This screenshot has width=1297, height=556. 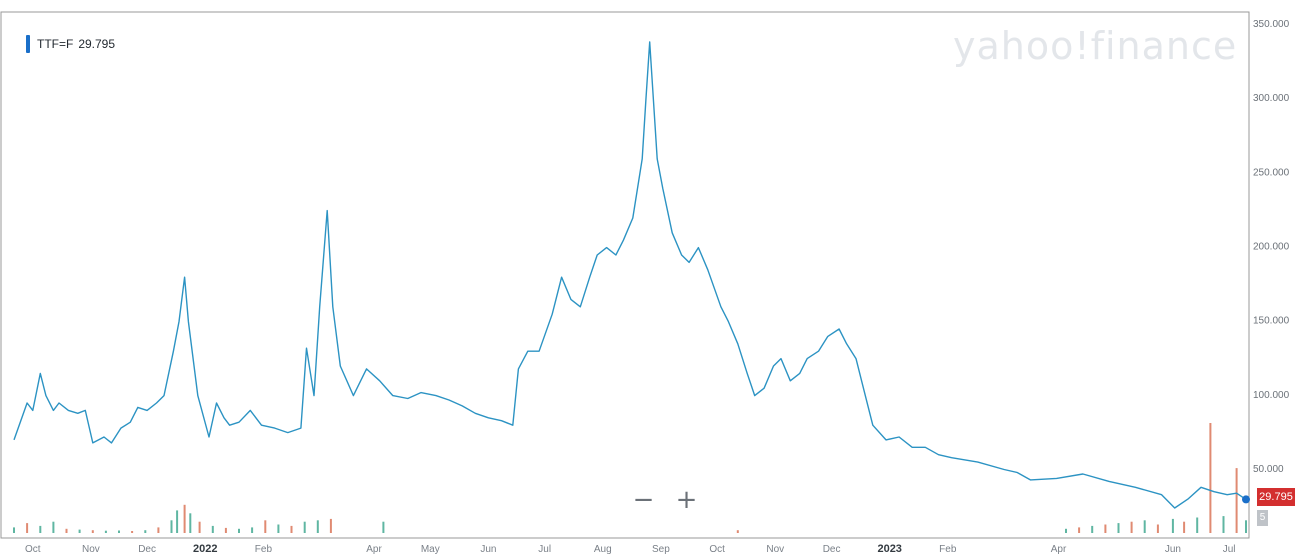 I want to click on current-volume-tag: 5, so click(x=1262, y=518).